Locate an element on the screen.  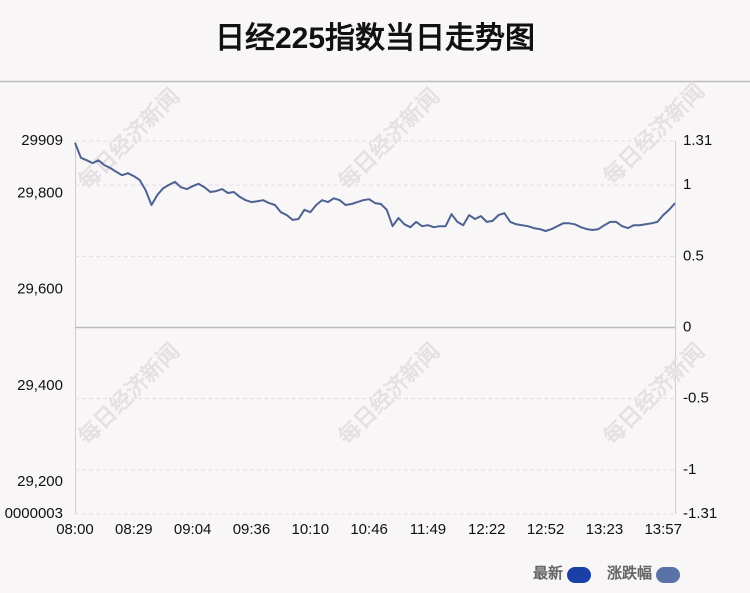
x-tick-label: 09:04 is located at coordinates (193, 529).